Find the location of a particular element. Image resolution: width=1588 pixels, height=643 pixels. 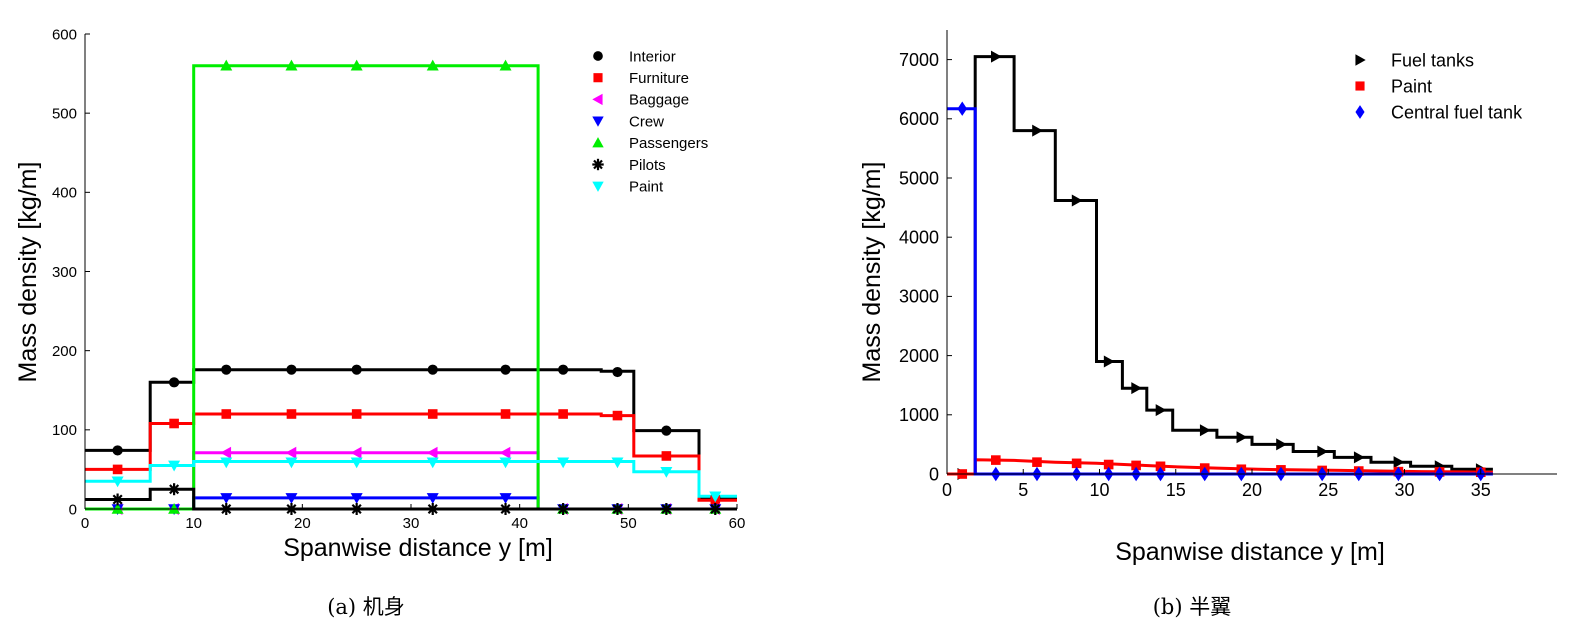

y-tick-label: 200 is located at coordinates (64, 351).